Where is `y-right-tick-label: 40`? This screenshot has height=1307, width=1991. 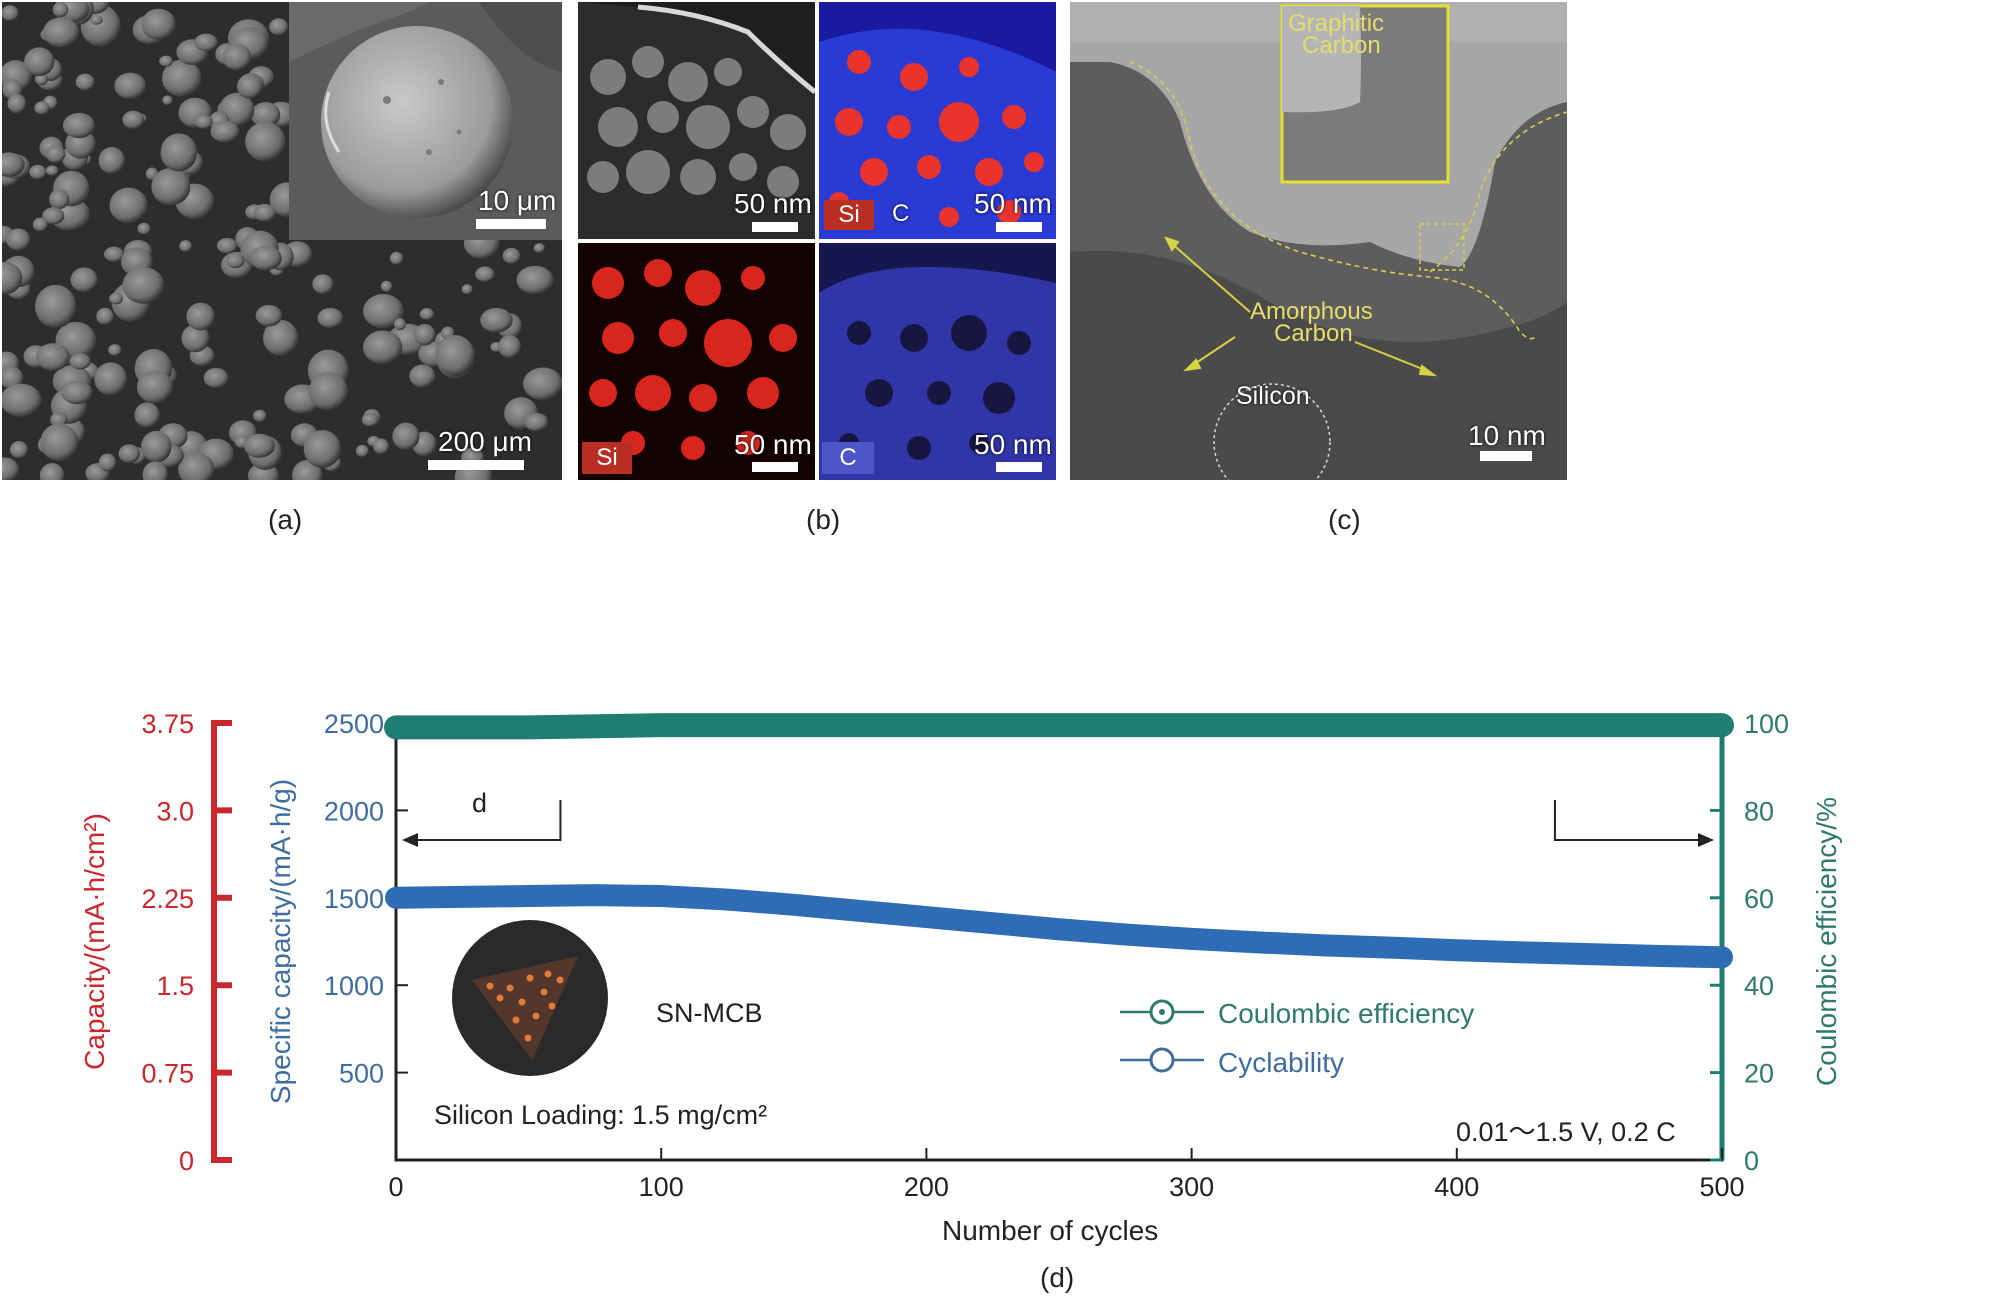 y-right-tick-label: 40 is located at coordinates (1759, 986).